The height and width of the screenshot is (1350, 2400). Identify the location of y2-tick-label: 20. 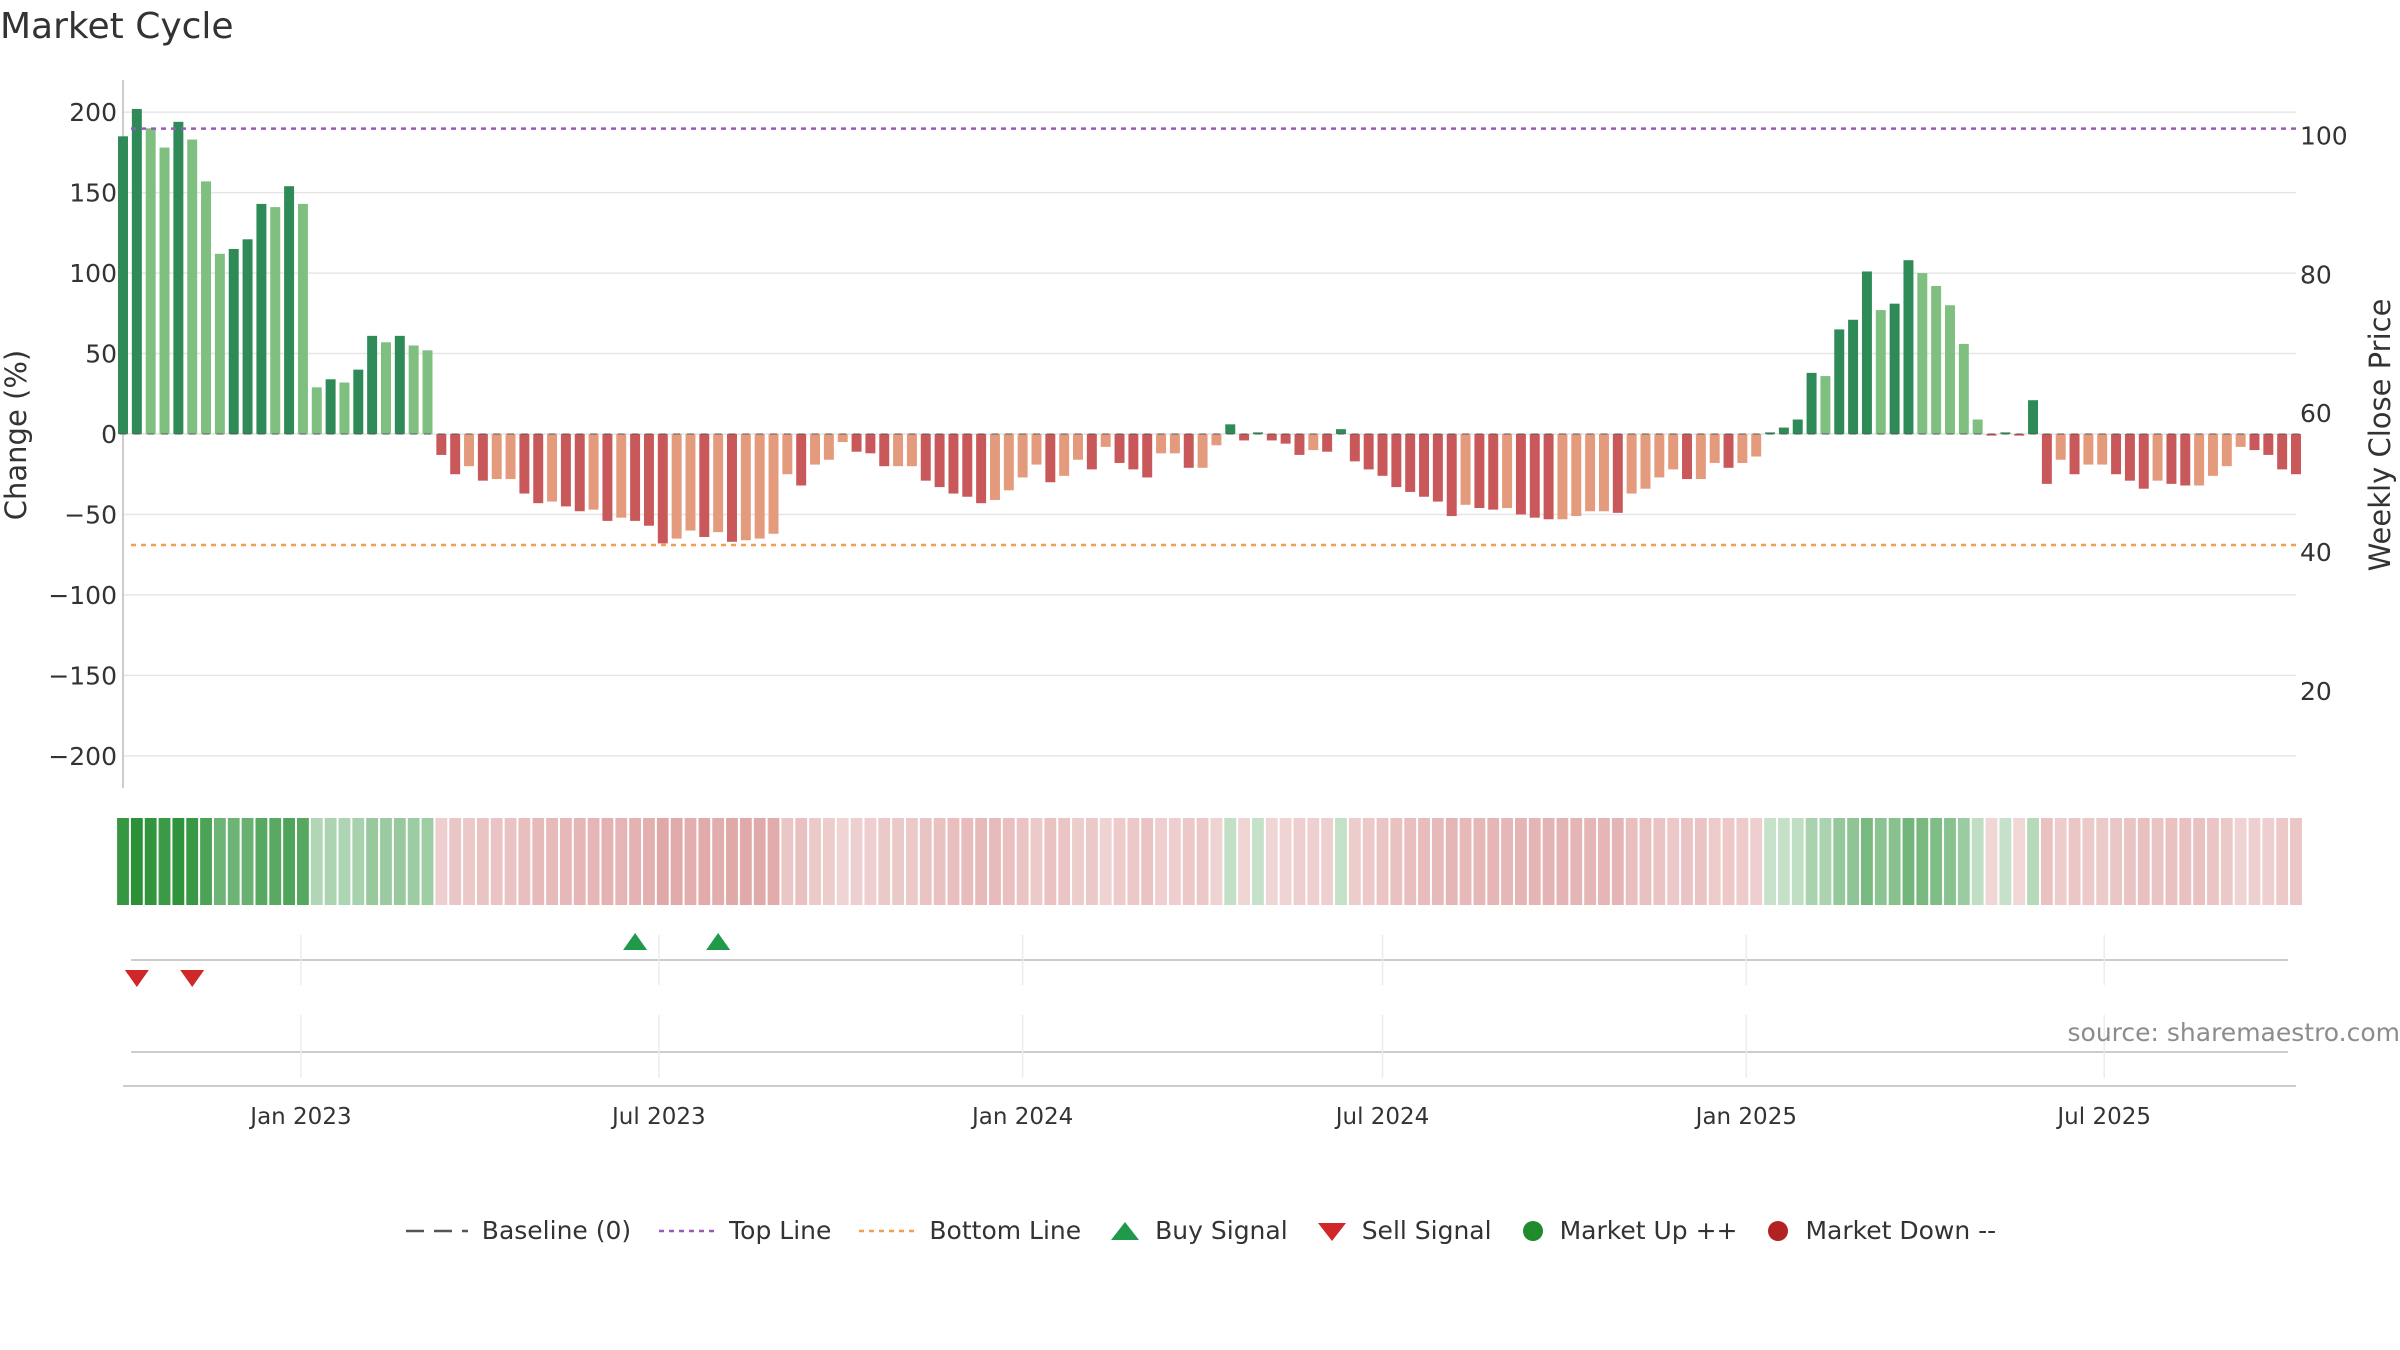
(2316, 691).